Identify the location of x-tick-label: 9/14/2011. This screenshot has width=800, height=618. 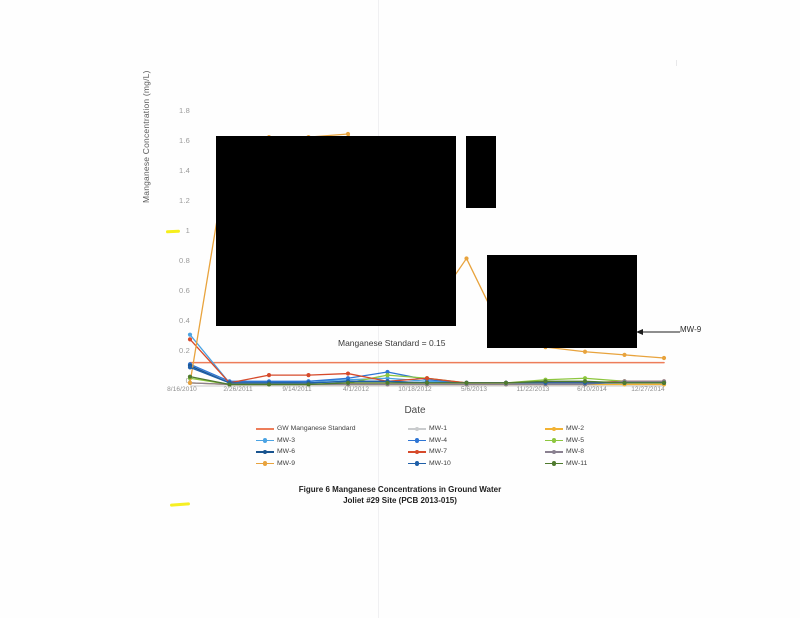
(297, 389).